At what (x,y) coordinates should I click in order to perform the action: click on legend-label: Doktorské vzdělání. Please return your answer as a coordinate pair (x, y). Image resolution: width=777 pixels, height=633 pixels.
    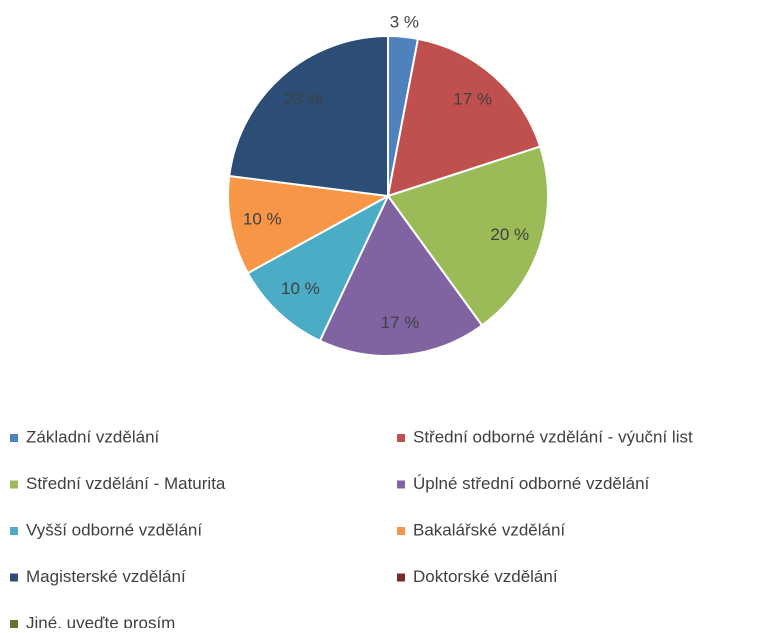
    Looking at the image, I should click on (485, 576).